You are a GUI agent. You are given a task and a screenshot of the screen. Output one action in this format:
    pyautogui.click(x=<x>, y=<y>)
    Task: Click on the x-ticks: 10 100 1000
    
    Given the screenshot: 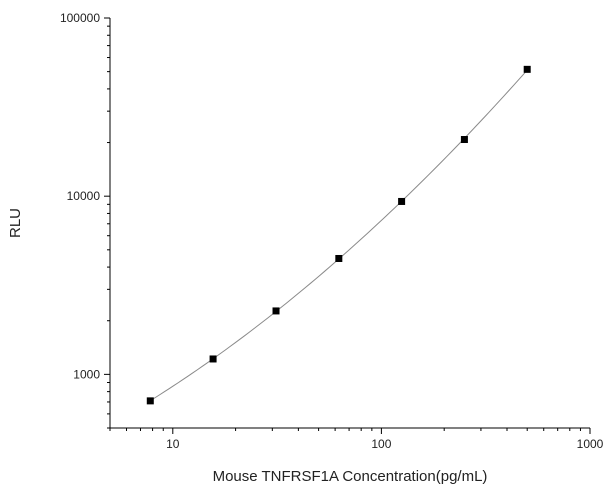 What is the action you would take?
    pyautogui.click(x=356, y=439)
    